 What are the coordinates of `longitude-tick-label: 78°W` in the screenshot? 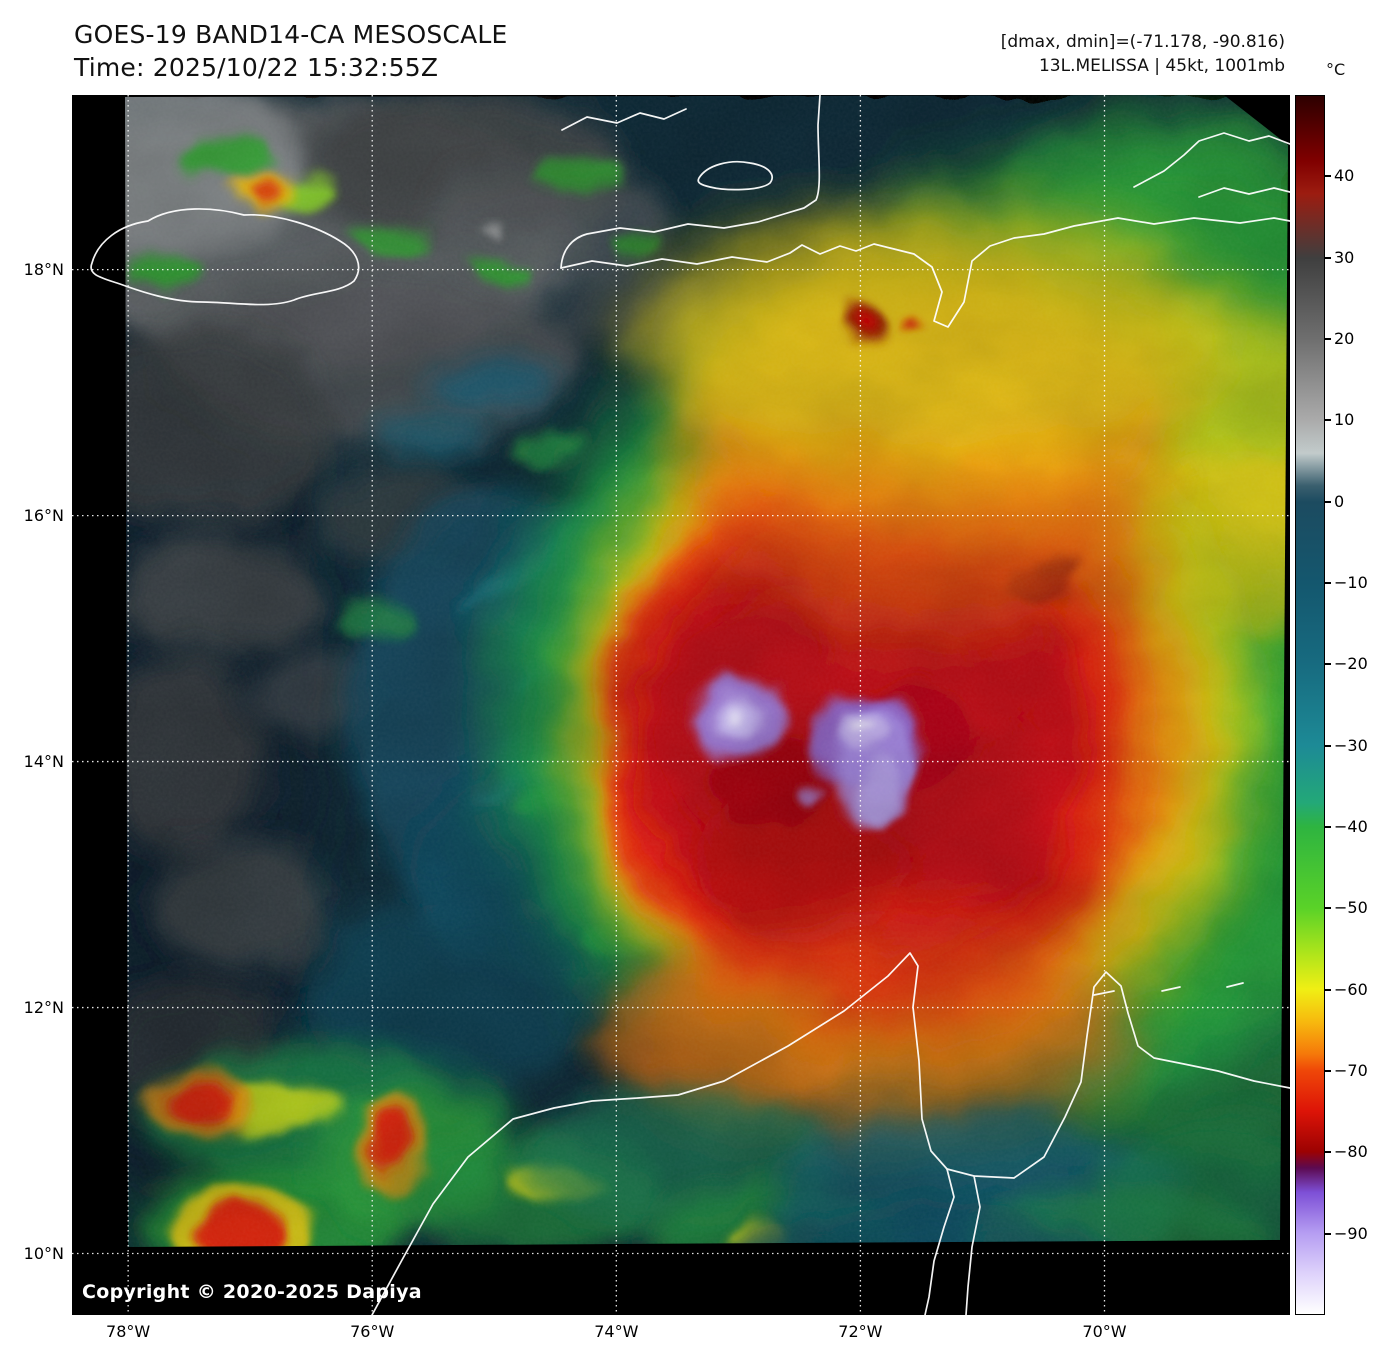 It's located at (128, 1331).